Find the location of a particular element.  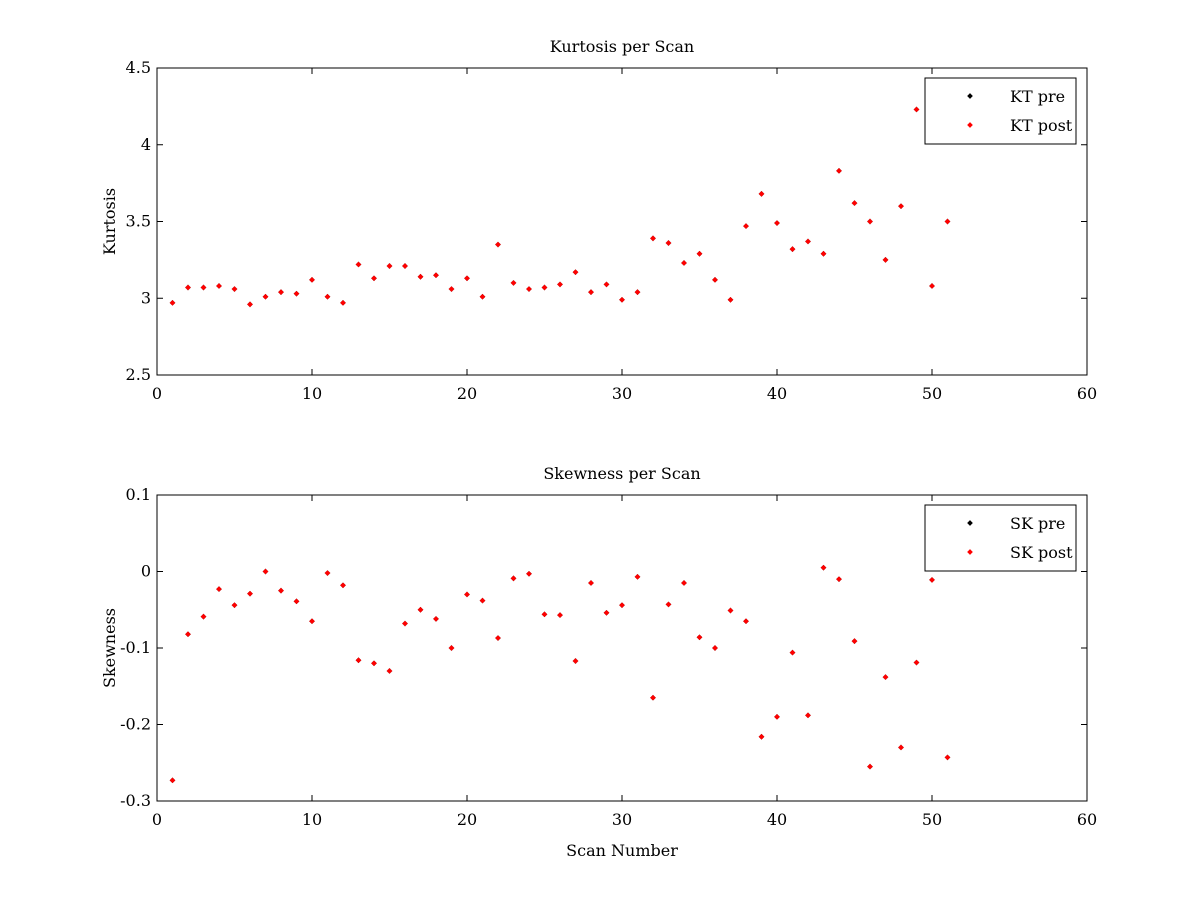

kurtosis-xtick-label: 40 is located at coordinates (777, 393).